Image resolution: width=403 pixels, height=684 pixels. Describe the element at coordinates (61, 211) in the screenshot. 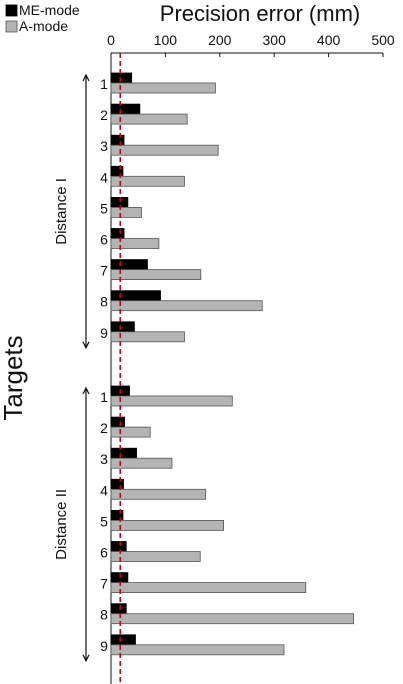

I see `group-label: Distance I` at that location.